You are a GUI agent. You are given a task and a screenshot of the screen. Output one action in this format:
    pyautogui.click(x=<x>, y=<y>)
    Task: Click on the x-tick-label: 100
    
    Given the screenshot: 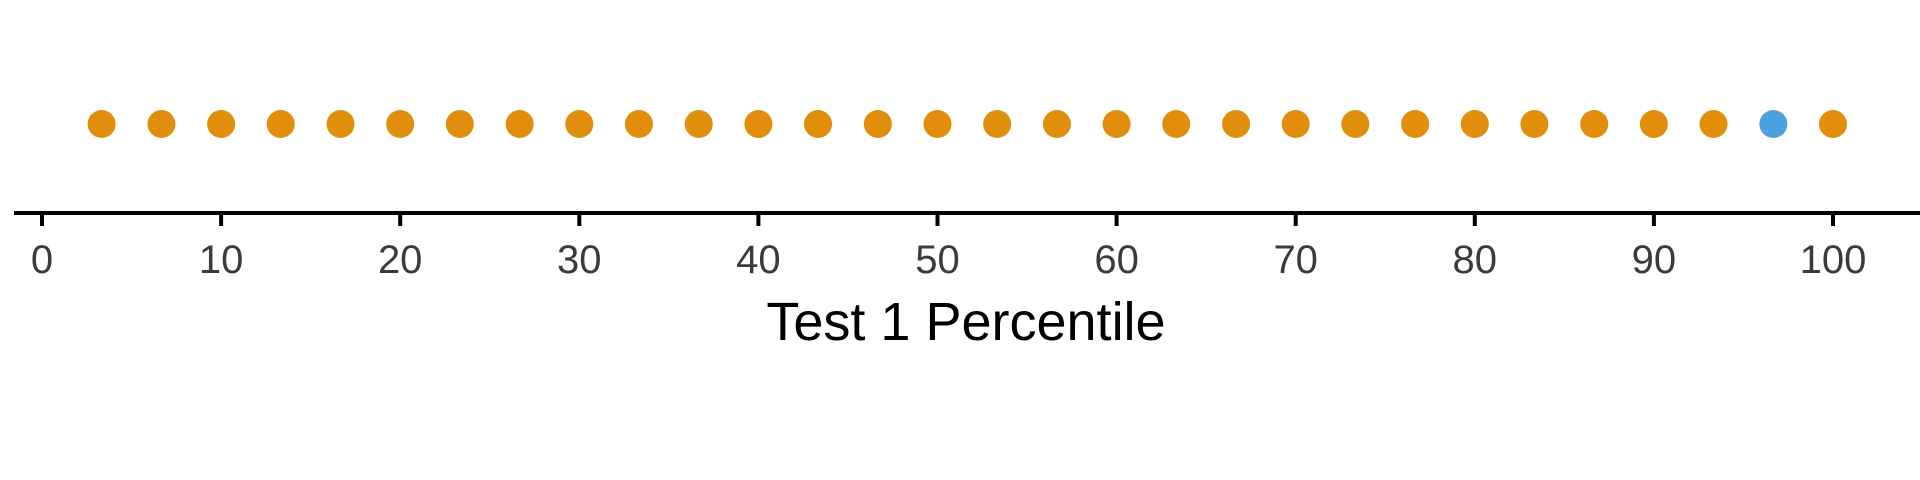 What is the action you would take?
    pyautogui.click(x=1833, y=260)
    